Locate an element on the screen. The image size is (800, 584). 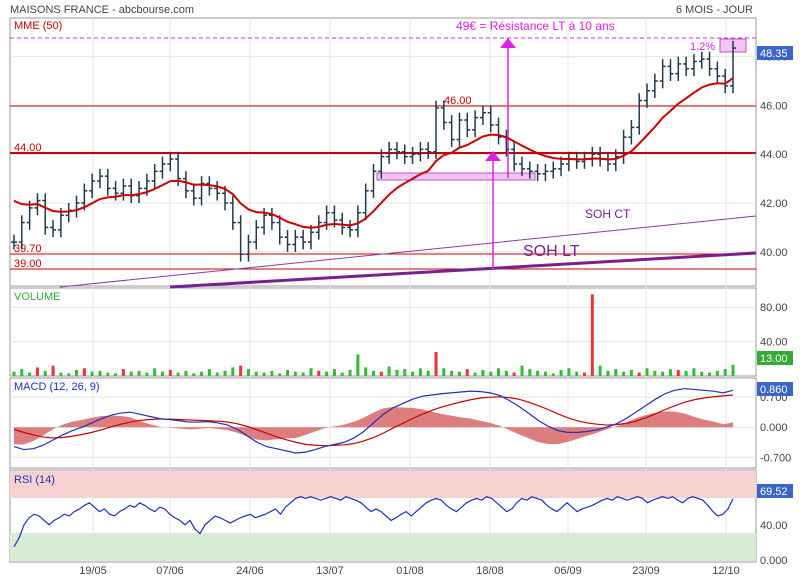
volume-tick-label: 40.00 is located at coordinates (774, 343).